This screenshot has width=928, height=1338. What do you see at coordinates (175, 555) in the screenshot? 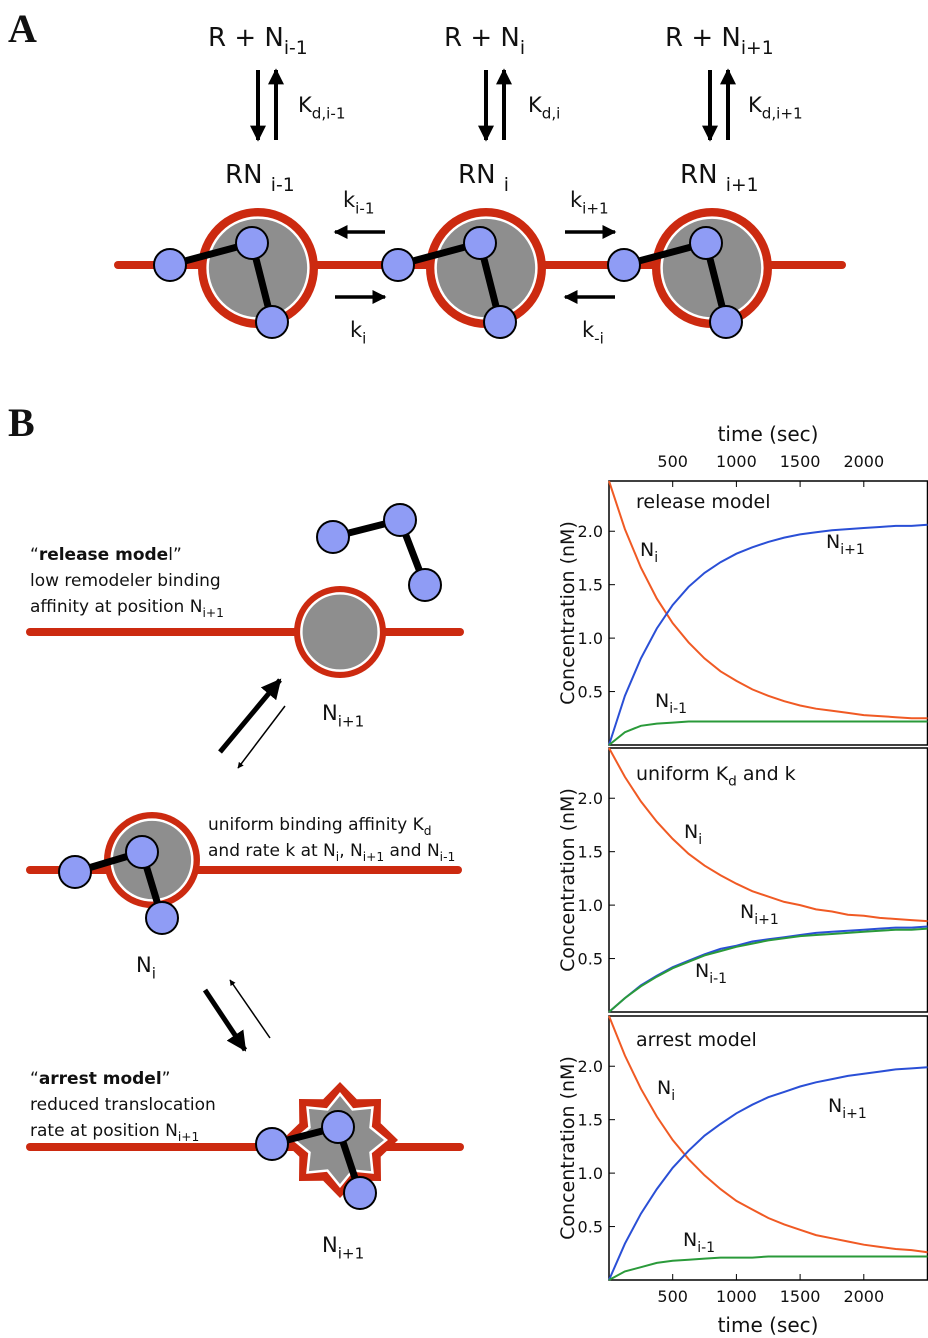
I see `text-run: l”` at bounding box center [175, 555].